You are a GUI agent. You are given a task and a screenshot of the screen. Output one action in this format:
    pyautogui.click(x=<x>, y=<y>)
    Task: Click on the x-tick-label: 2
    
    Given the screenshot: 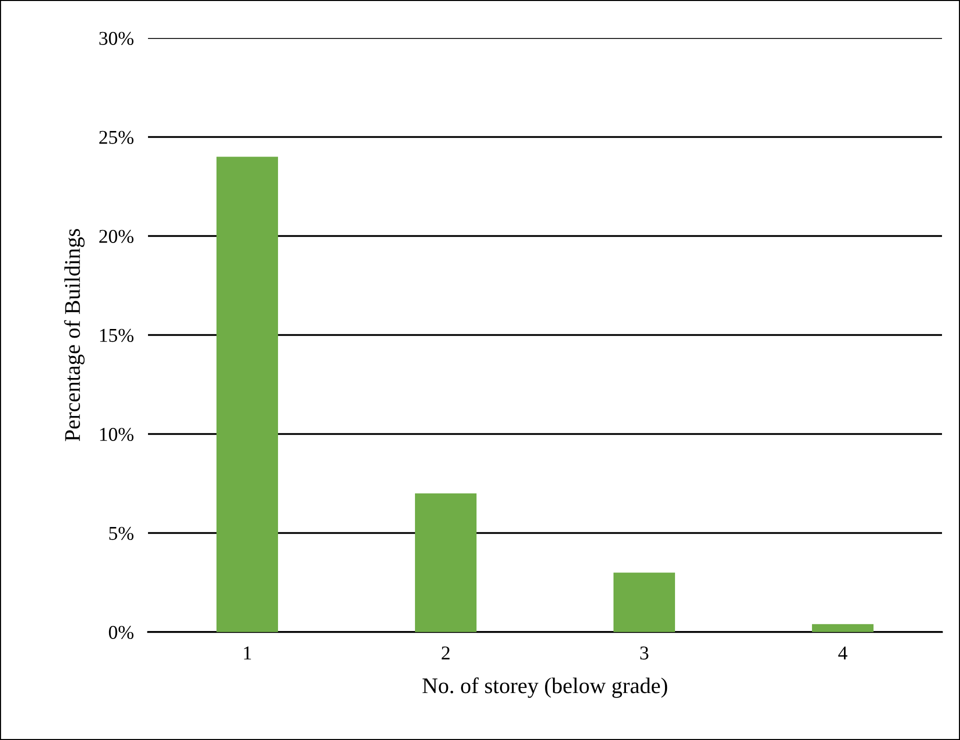 What is the action you would take?
    pyautogui.click(x=446, y=653)
    